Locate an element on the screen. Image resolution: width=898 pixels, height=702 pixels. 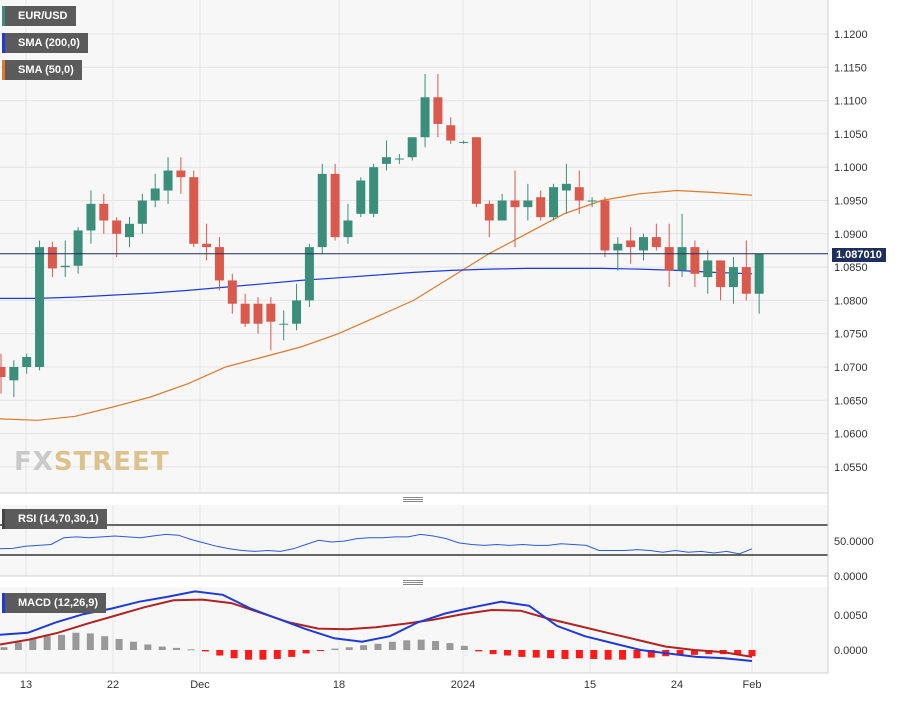
macd-panel-bg is located at coordinates (414, 630).